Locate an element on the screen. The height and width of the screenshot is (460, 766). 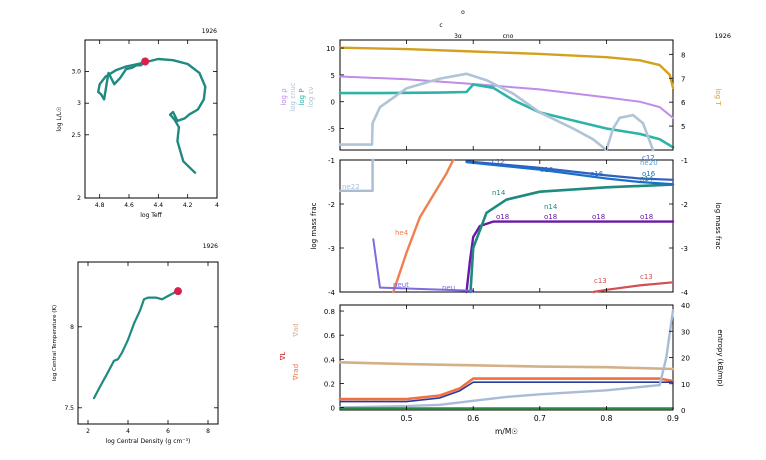
bottom-y-left-tick-label: 0 is located at coordinates (333, 409).